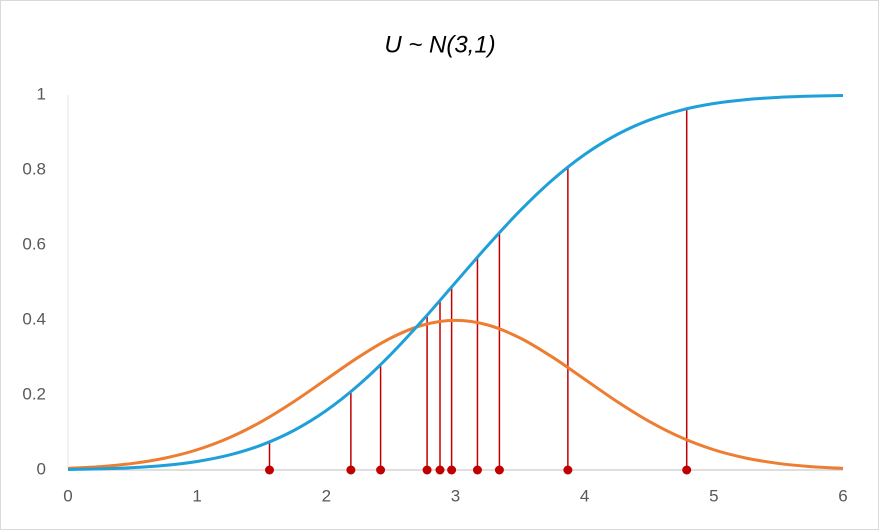 This screenshot has width=880, height=531. I want to click on x-tick-label: 0, so click(67, 495).